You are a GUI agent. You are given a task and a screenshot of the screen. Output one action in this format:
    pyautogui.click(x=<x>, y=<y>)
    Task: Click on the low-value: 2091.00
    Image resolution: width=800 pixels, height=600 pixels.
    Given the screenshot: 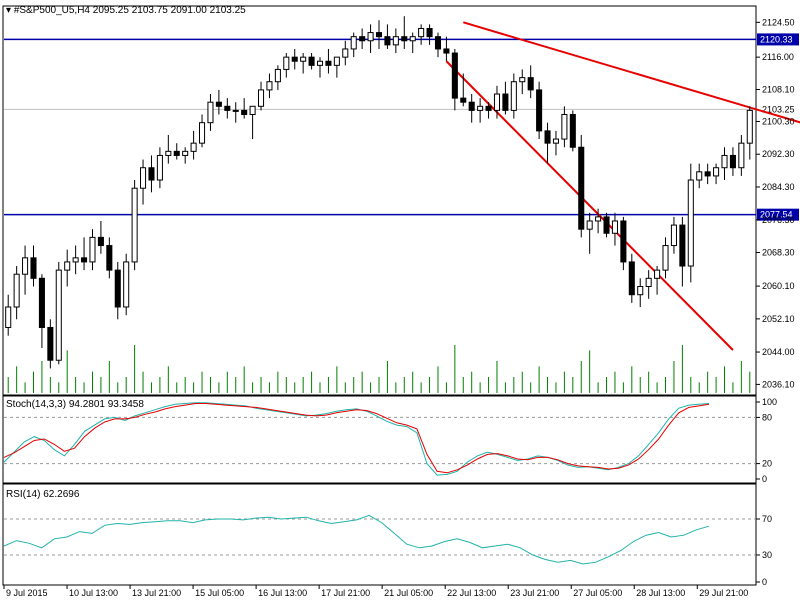 What is the action you would take?
    pyautogui.click(x=188, y=10)
    